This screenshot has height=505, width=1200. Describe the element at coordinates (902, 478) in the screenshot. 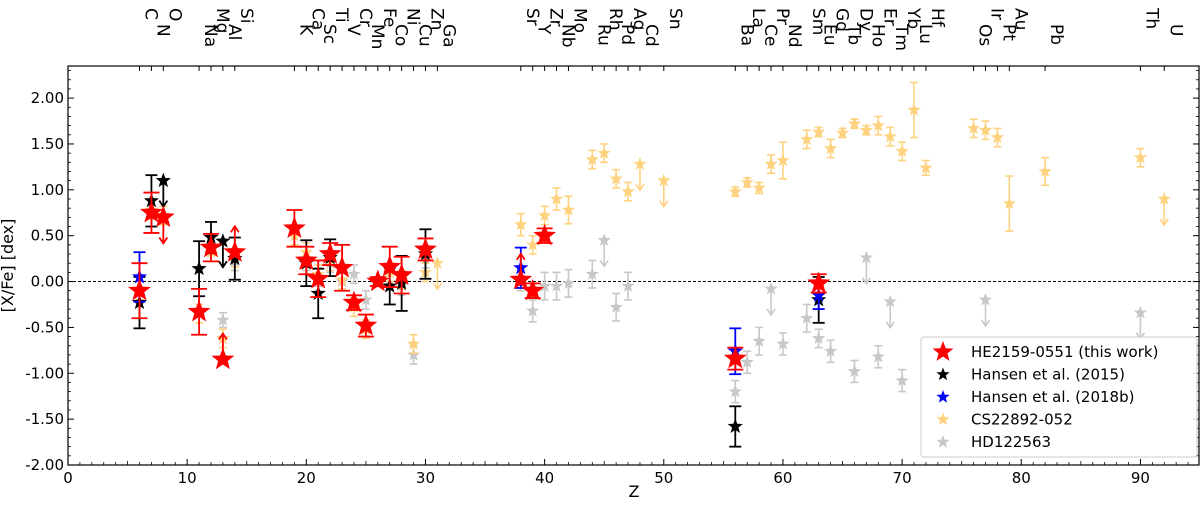

I see `x-tick-label: 70` at that location.